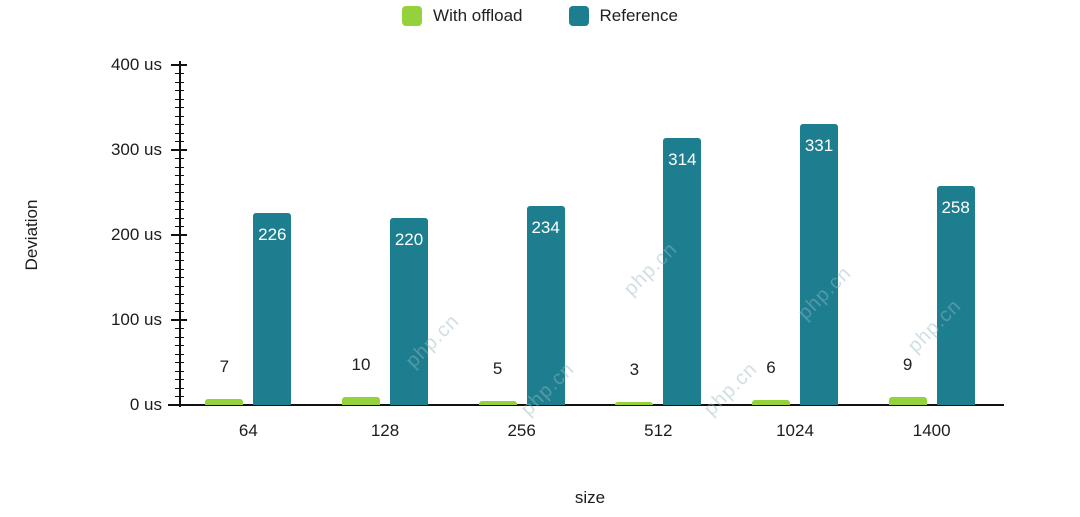 The height and width of the screenshot is (517, 1080). Describe the element at coordinates (540, 16) in the screenshot. I see `chart-legend: With offload Reference` at that location.